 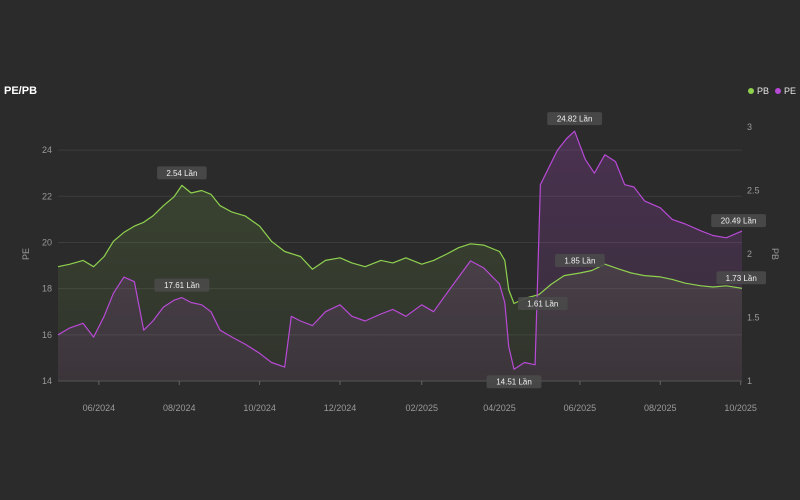 I want to click on y-tick-label-left: 16, so click(x=47, y=335).